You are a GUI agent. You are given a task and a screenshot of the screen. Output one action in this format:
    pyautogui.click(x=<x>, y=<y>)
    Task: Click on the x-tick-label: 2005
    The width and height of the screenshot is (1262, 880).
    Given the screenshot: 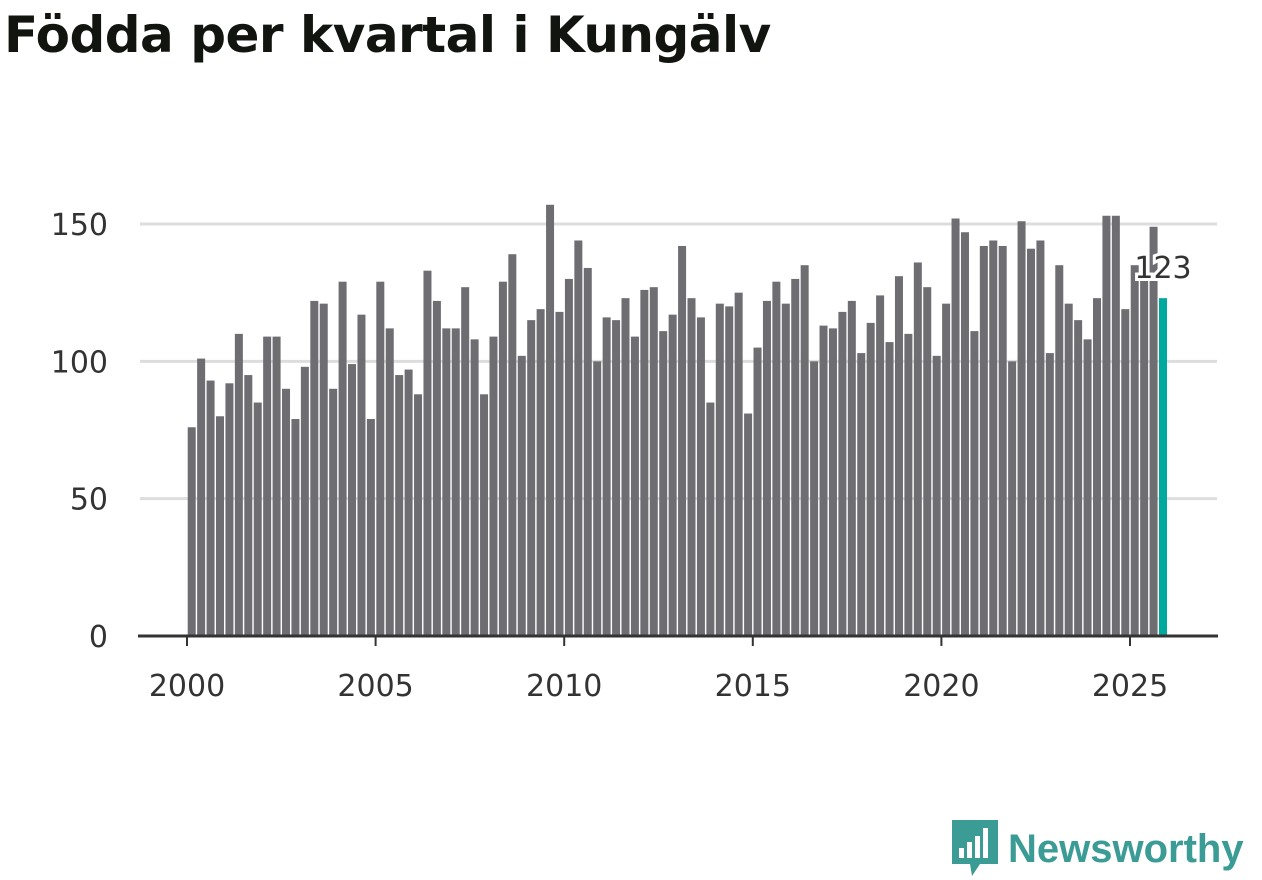 What is the action you would take?
    pyautogui.click(x=375, y=686)
    